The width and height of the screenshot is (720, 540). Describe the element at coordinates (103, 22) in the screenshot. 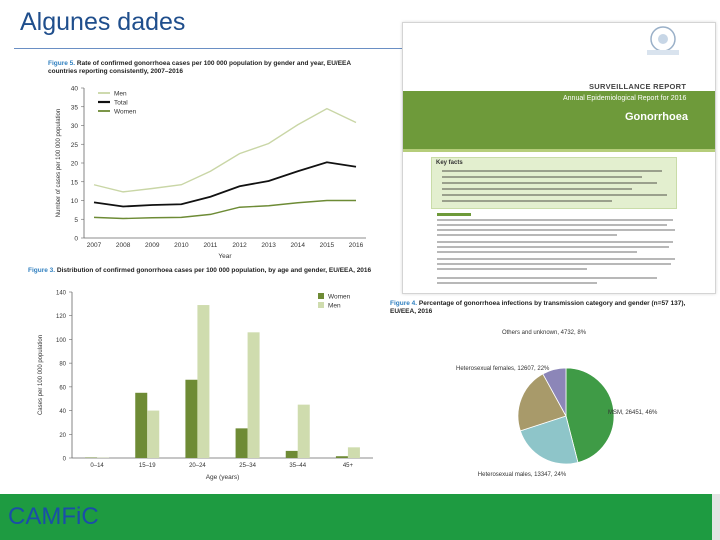

I see `slide-title: Algunes dades` at that location.